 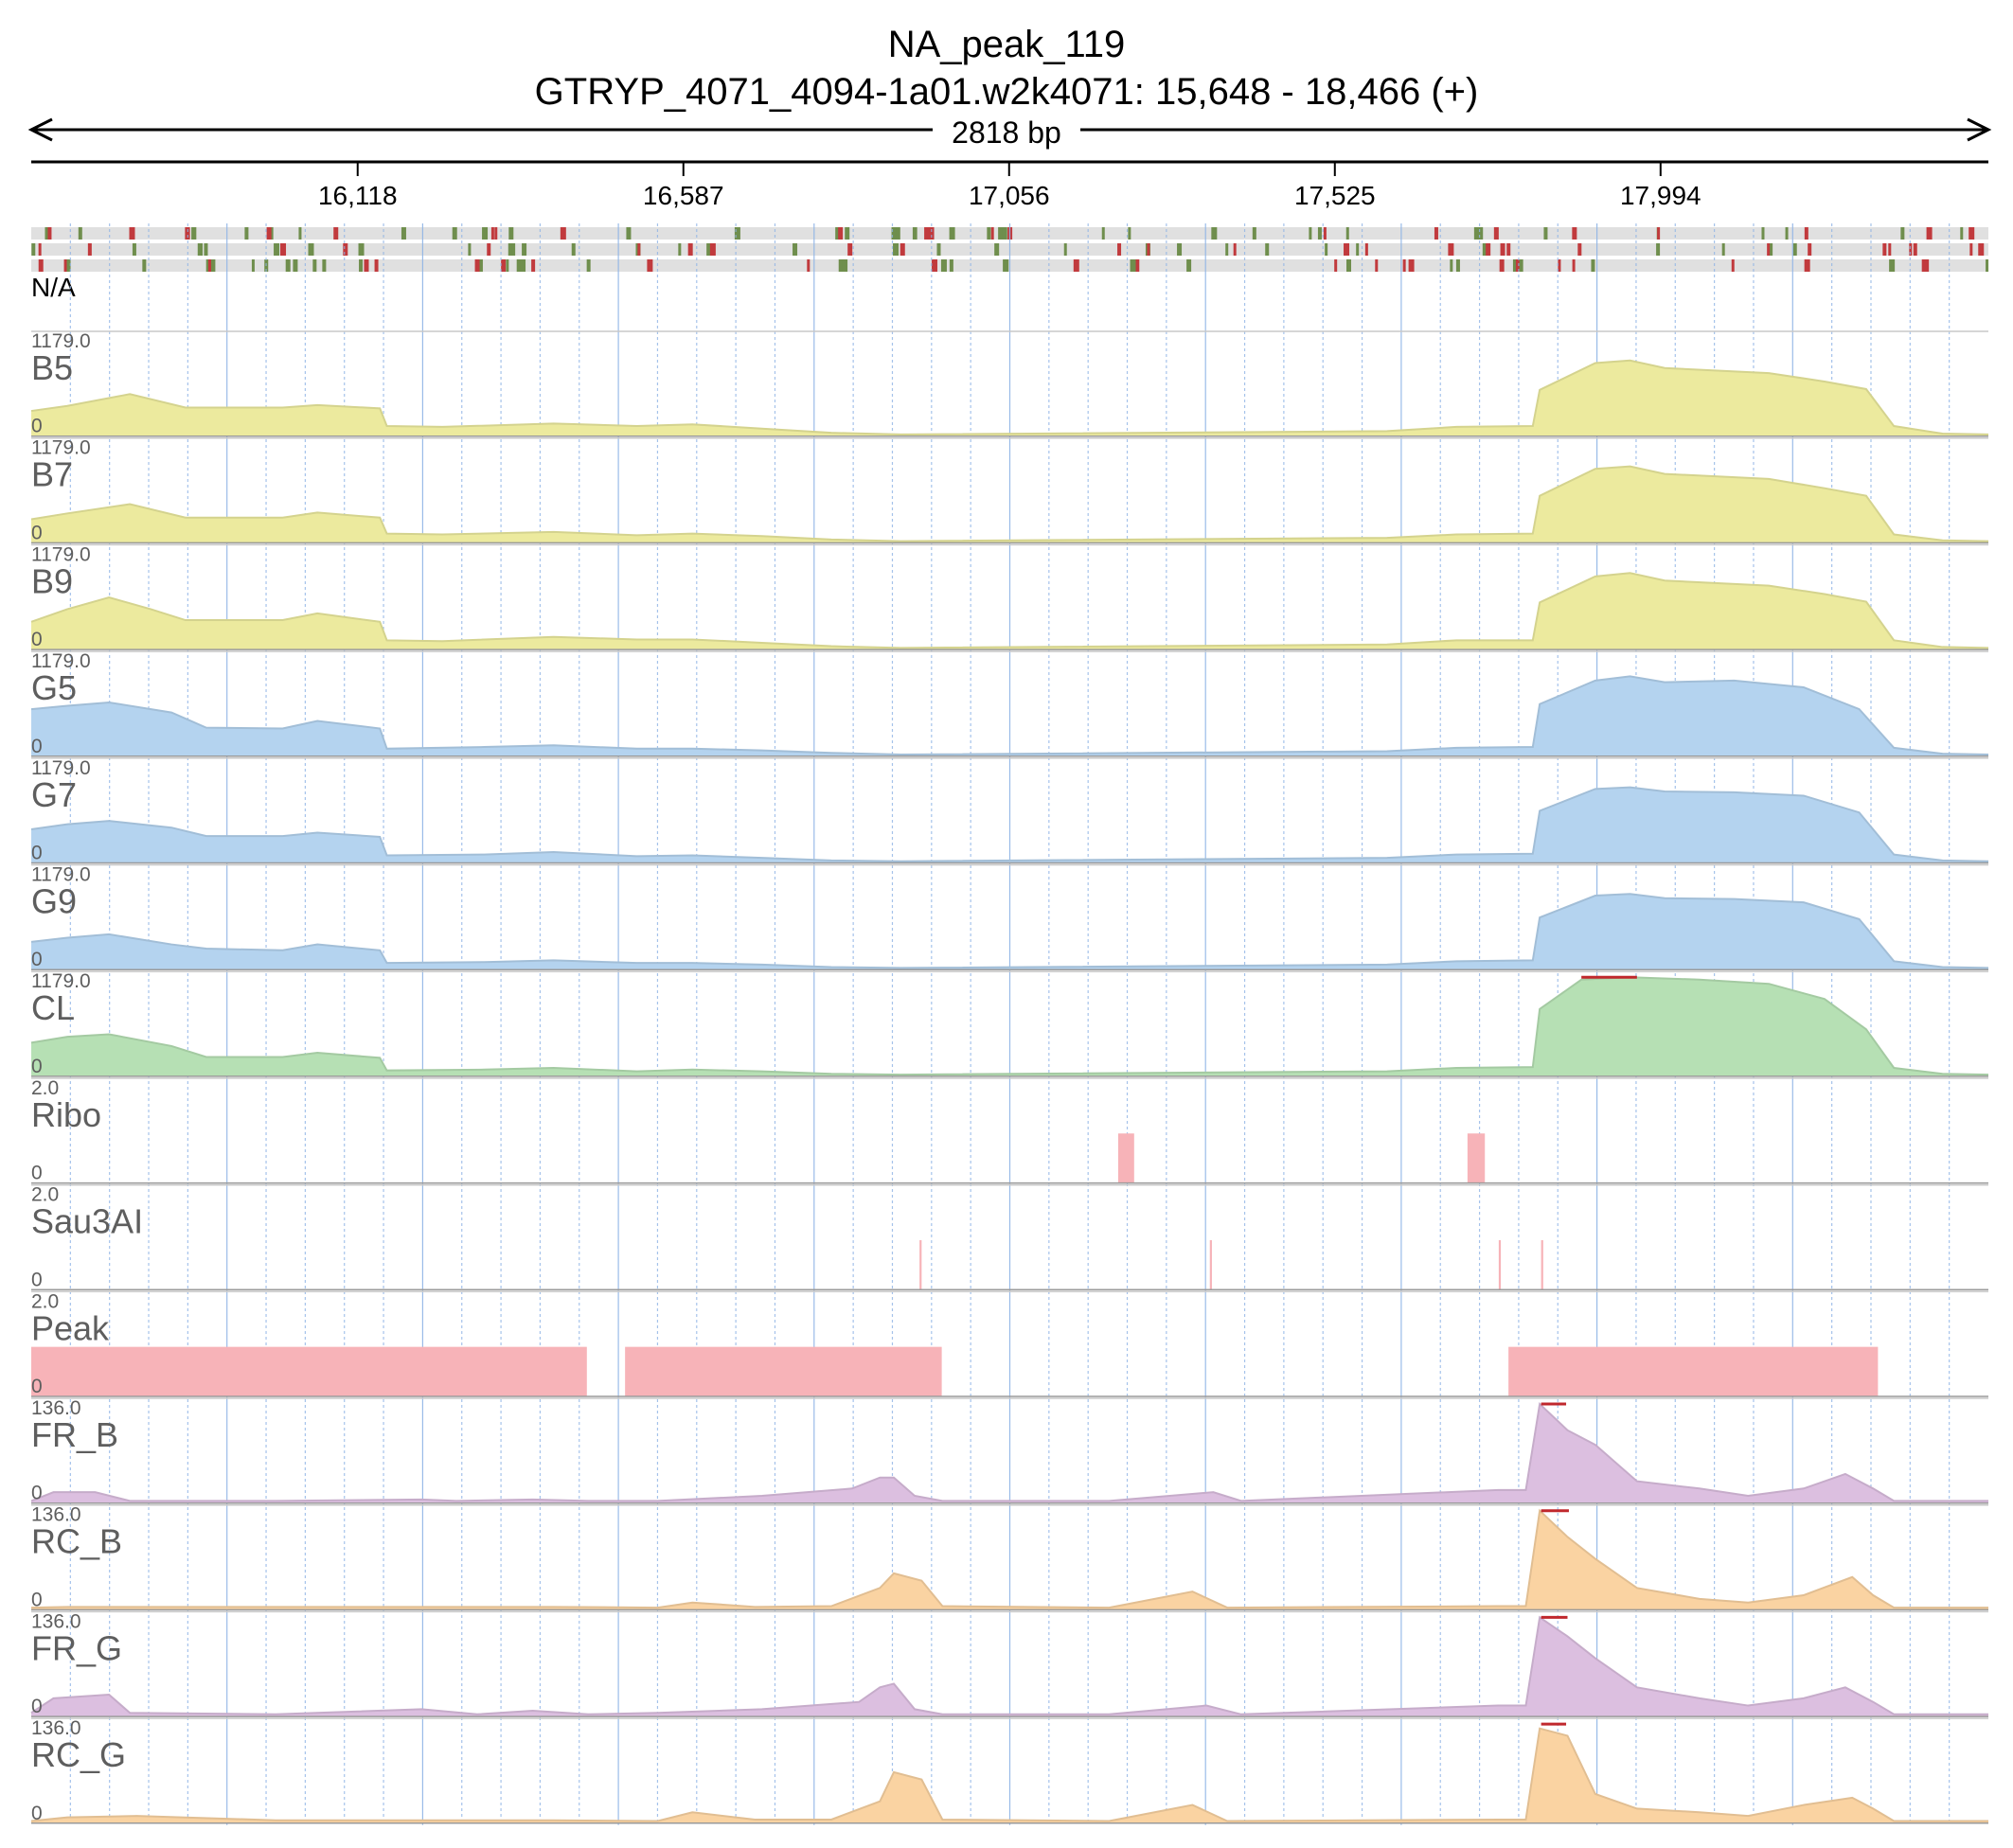 I want to click on track-max-label: 136.0, so click(x=56, y=1408).